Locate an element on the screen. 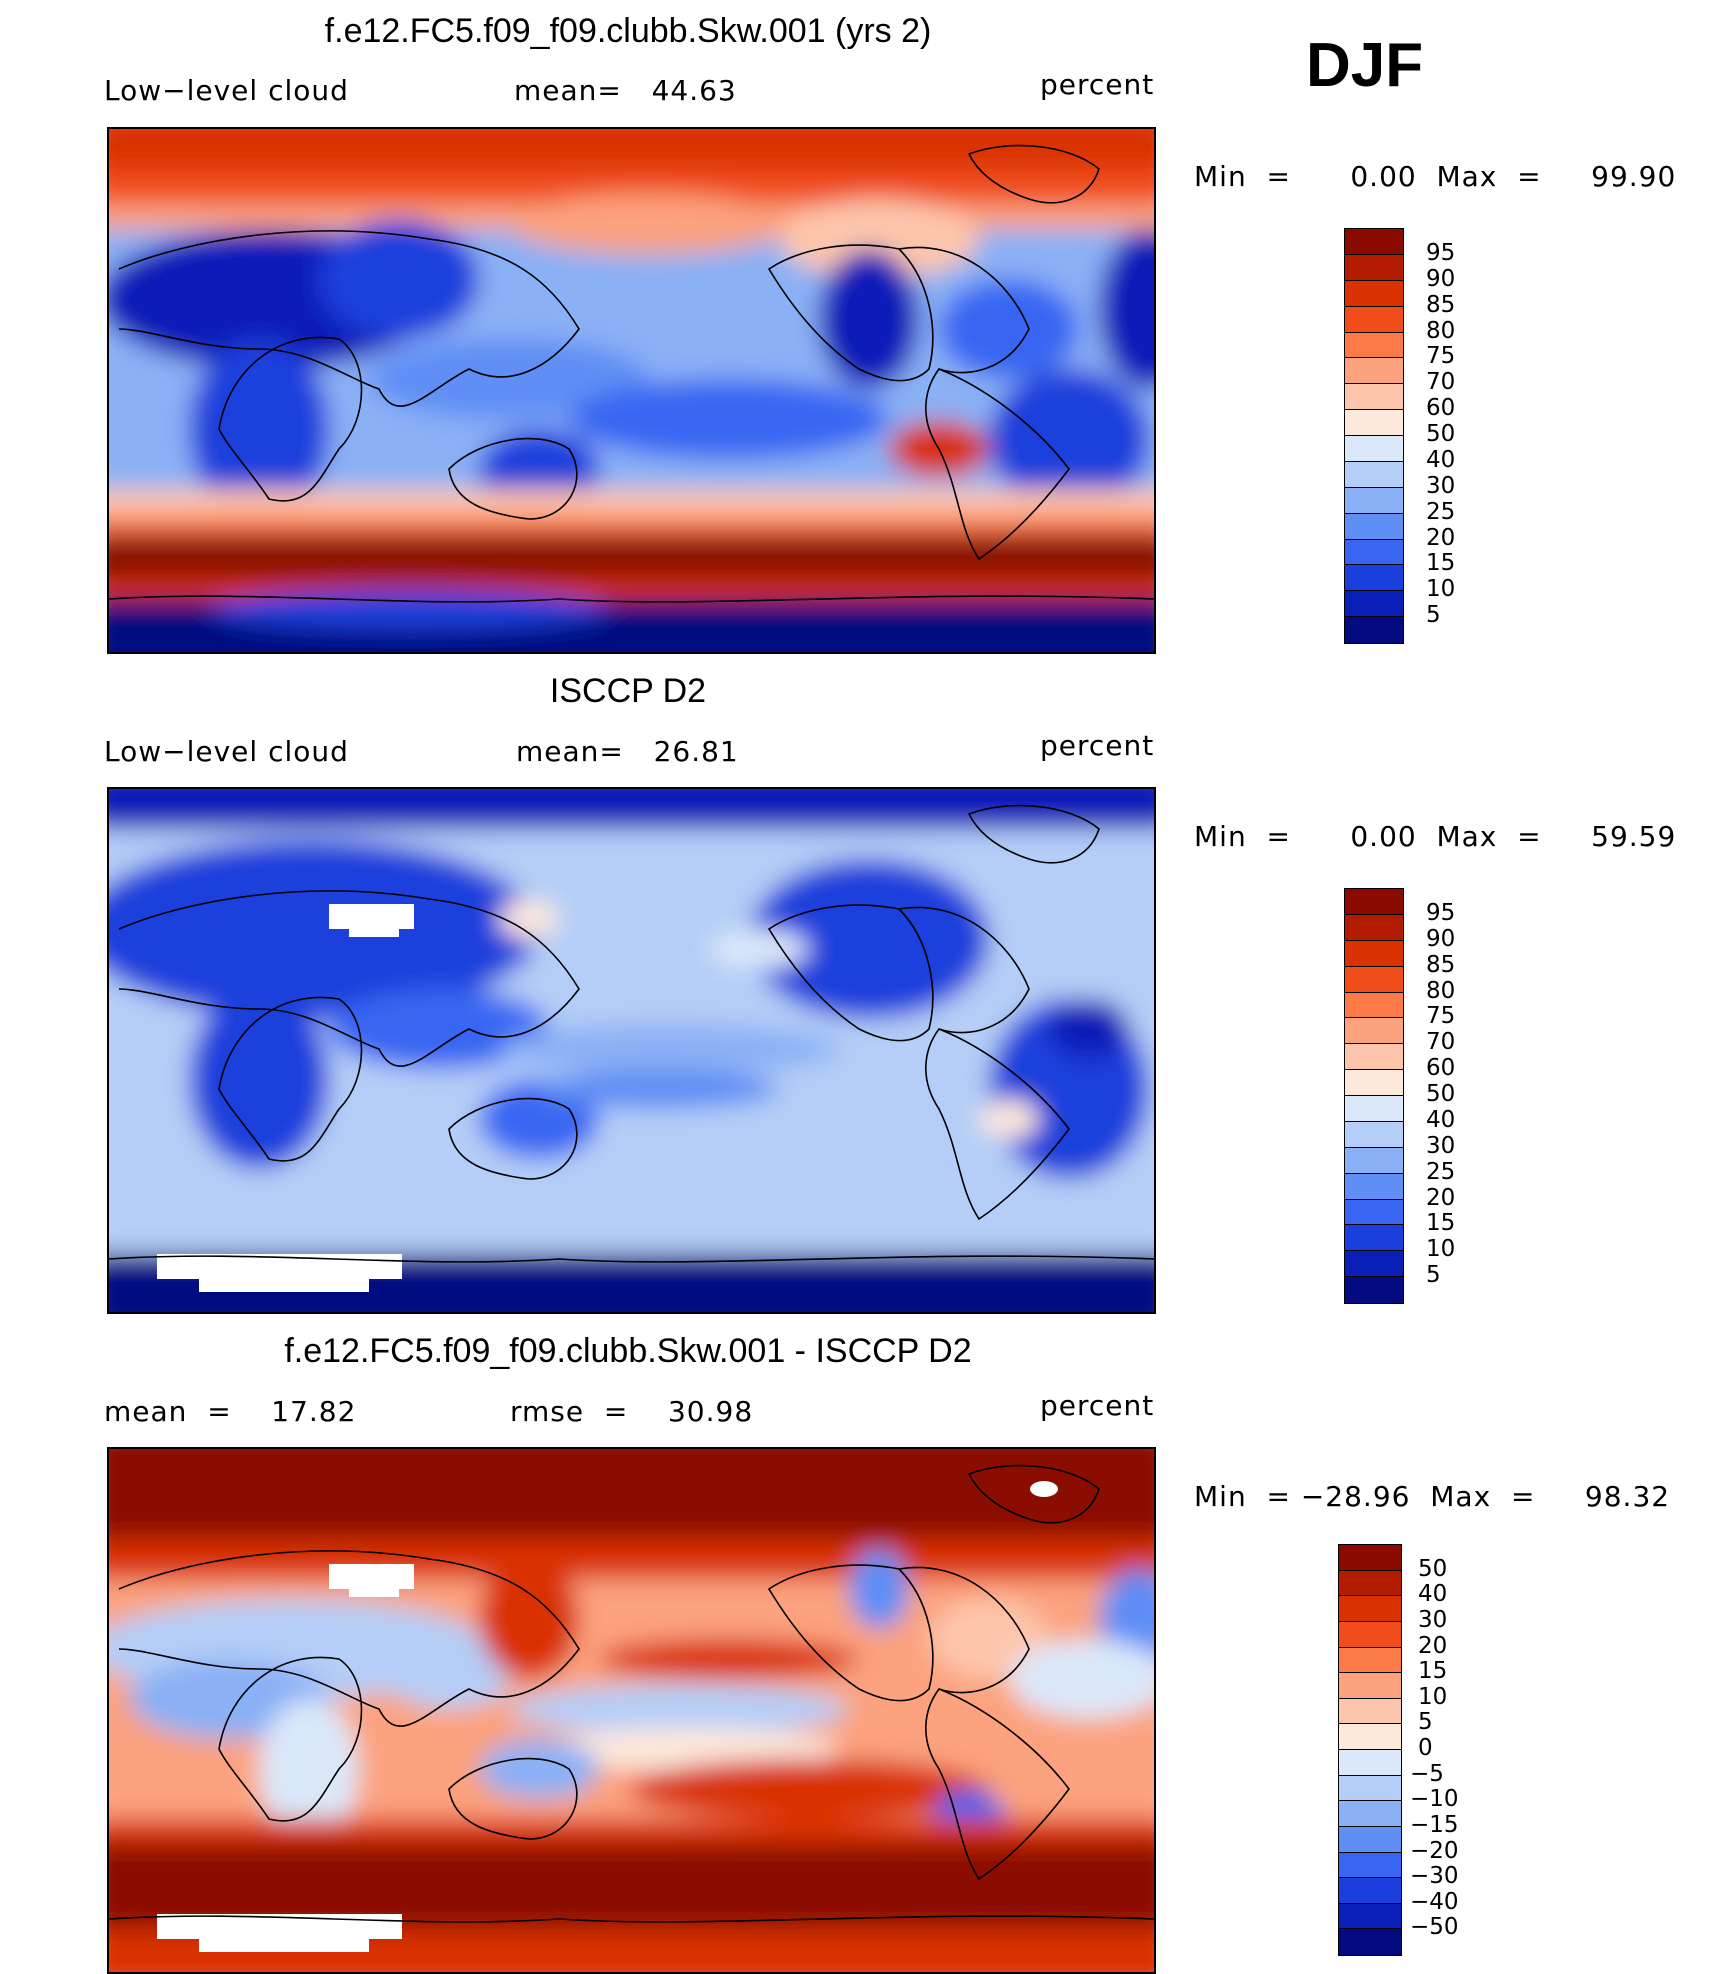 The width and height of the screenshot is (1710, 1974). panel-model-title: f.e12.FC5.f09_f09.clubb.Skw.001 (yrs 2) is located at coordinates (628, 31).